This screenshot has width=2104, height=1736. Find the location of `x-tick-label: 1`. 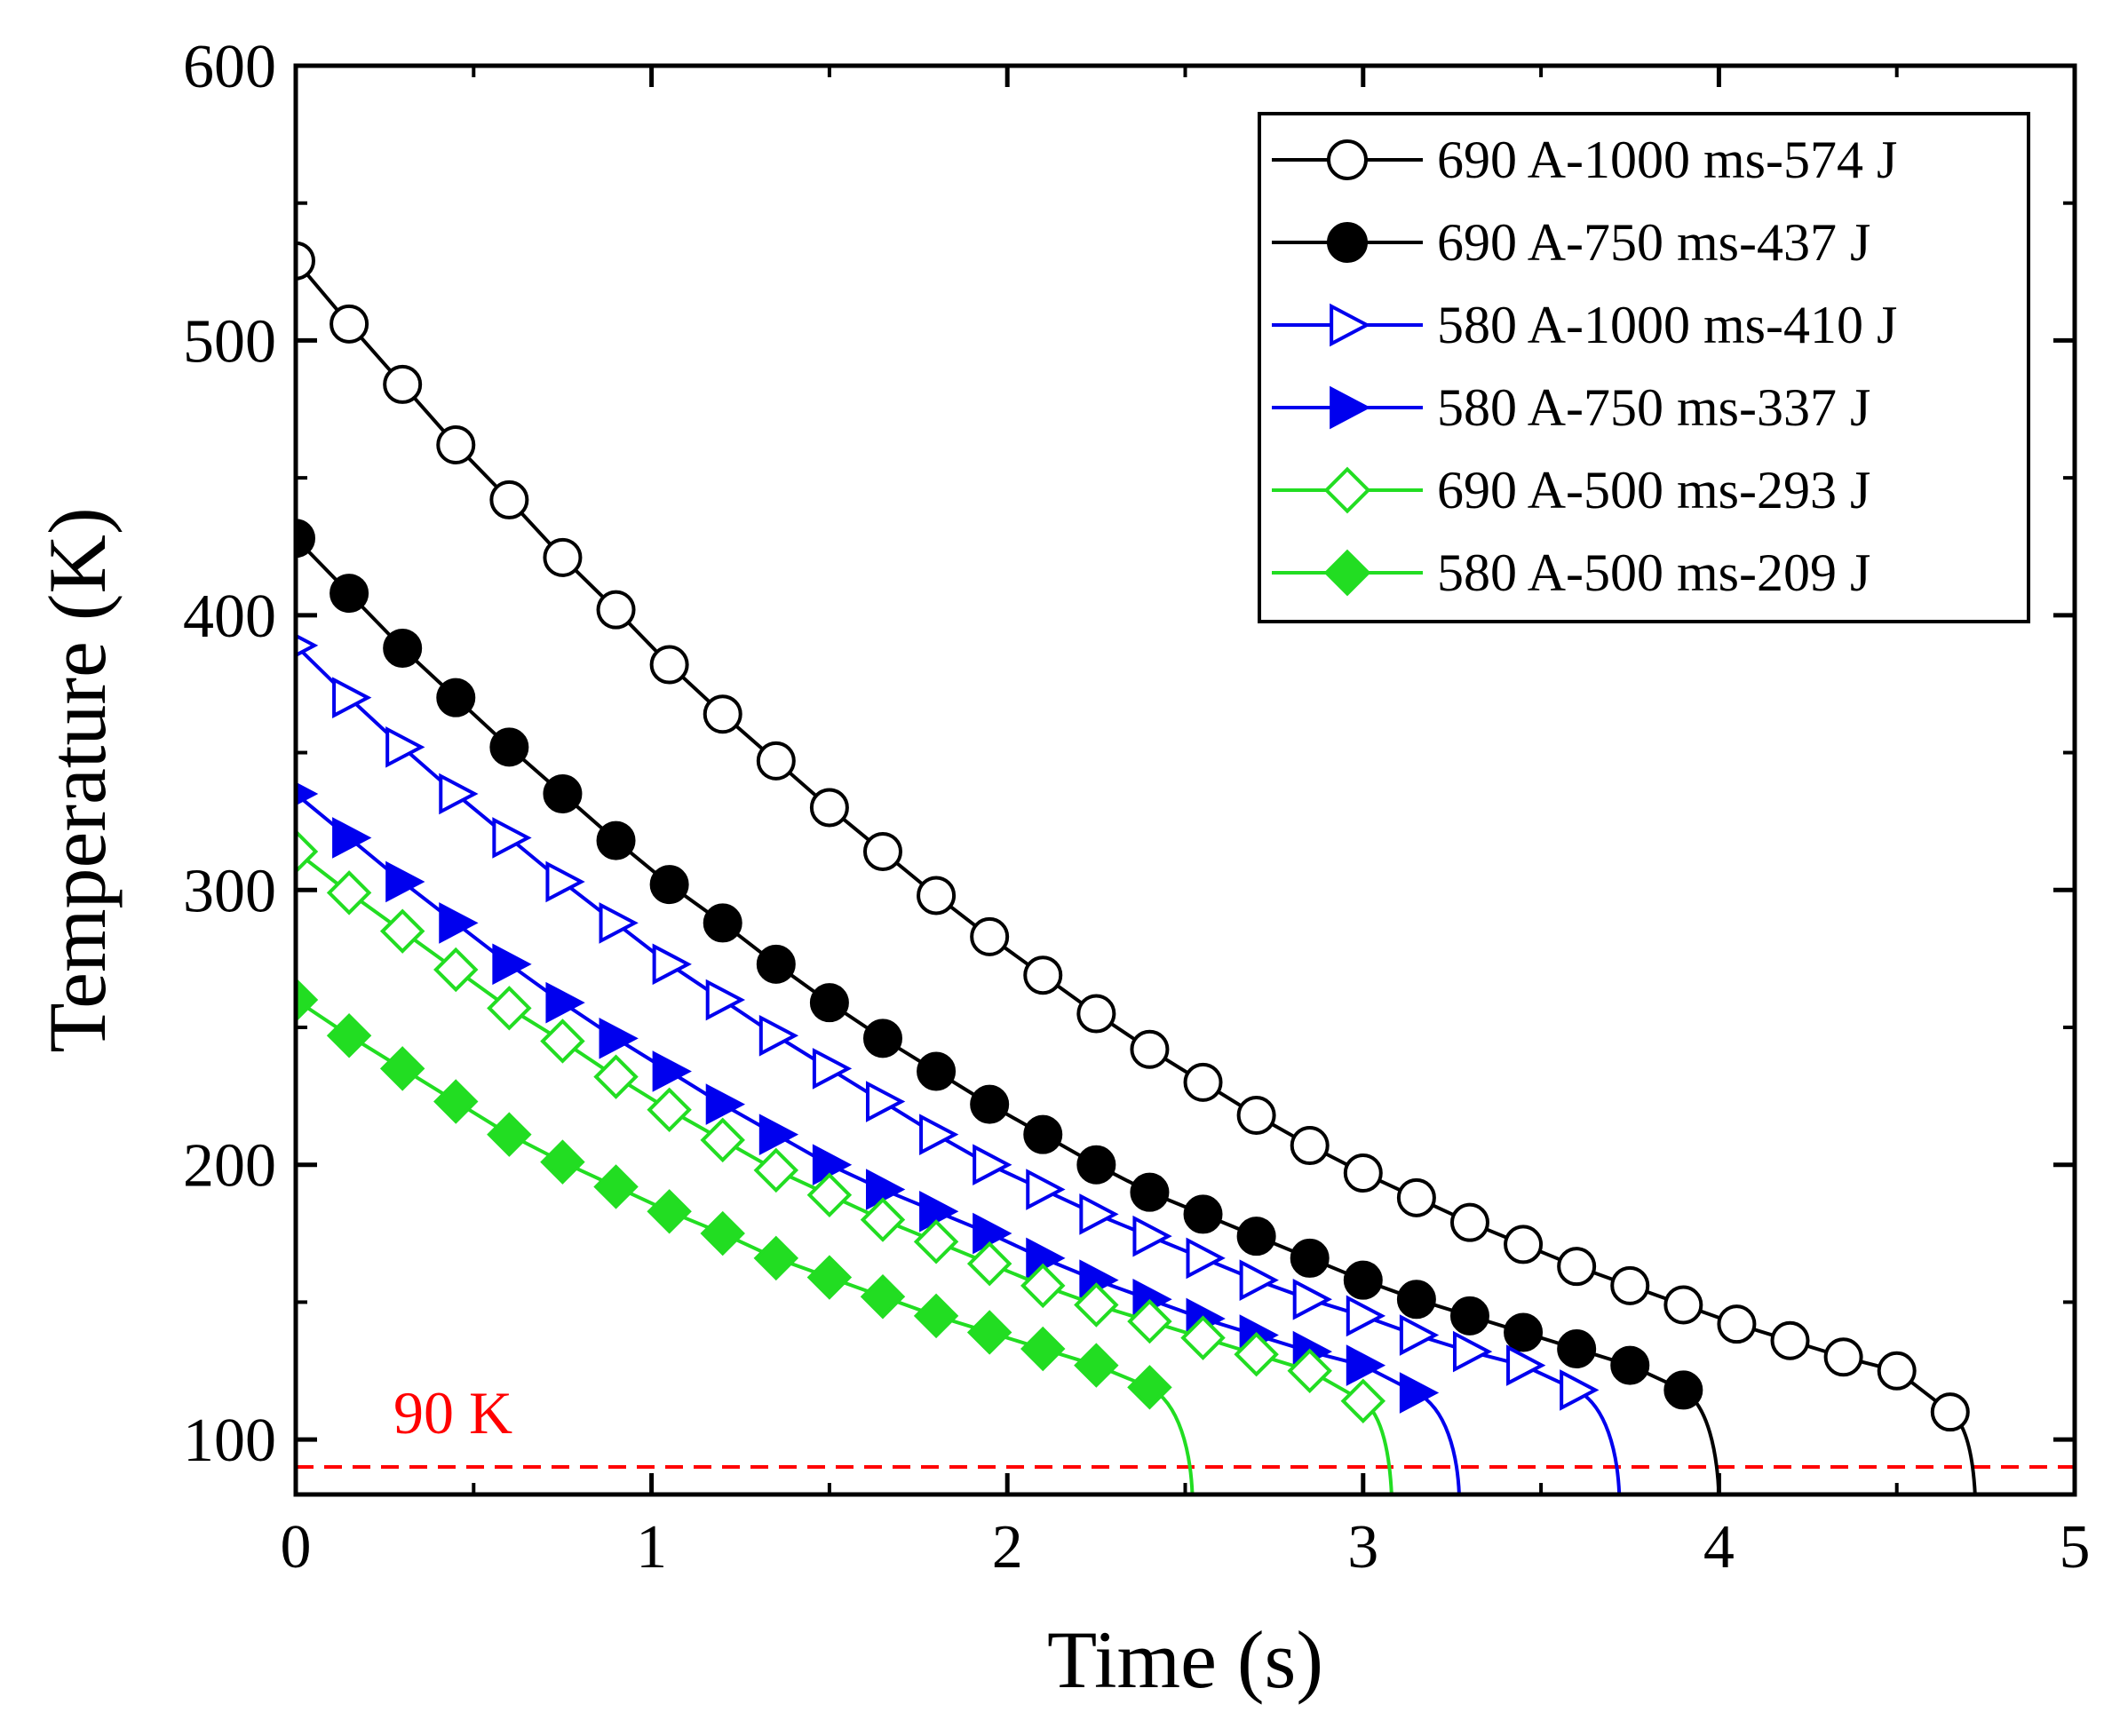

x-tick-label: 1 is located at coordinates (651, 1547).